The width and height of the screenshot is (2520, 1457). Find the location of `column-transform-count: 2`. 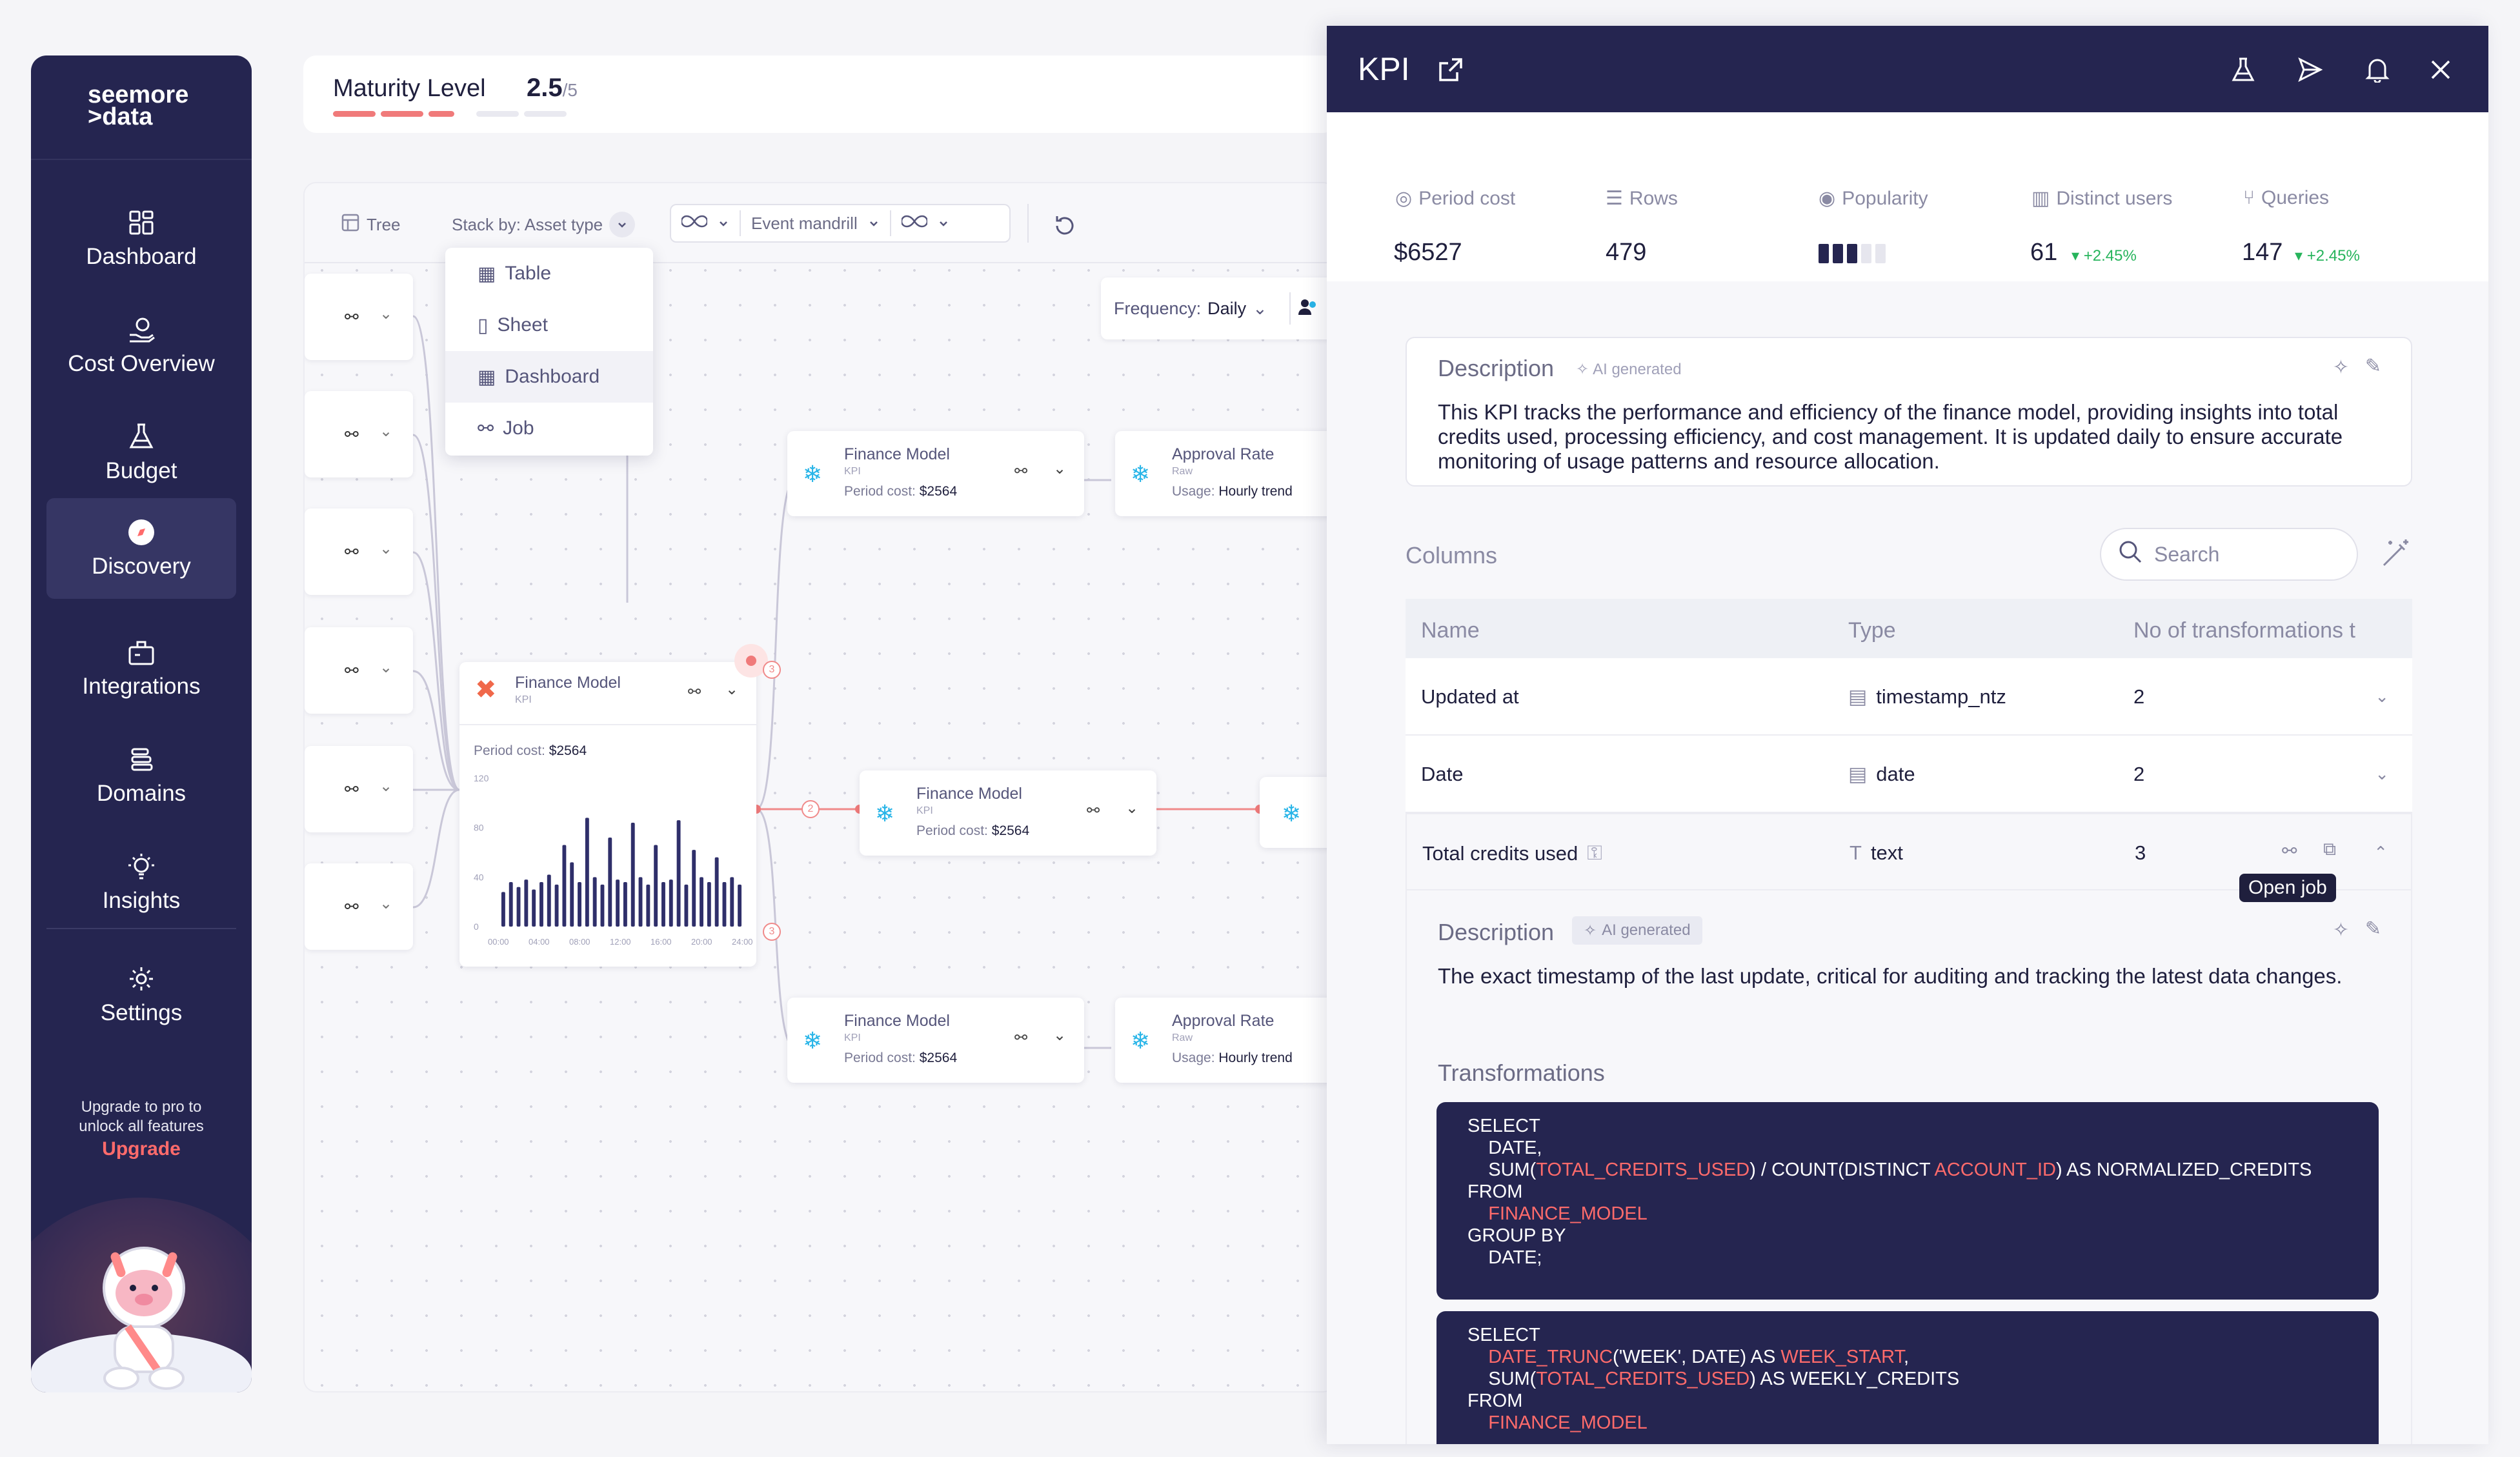

column-transform-count: 2 is located at coordinates (2139, 697).